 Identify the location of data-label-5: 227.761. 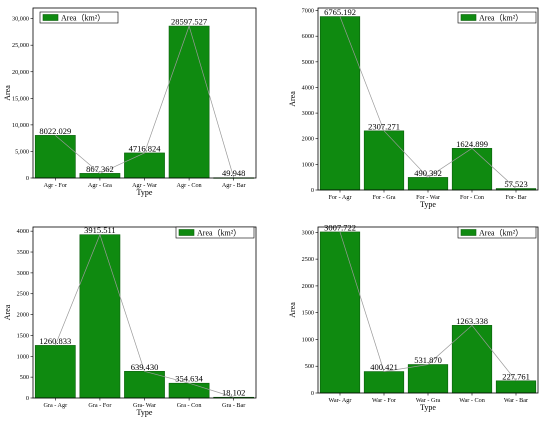
(516, 376).